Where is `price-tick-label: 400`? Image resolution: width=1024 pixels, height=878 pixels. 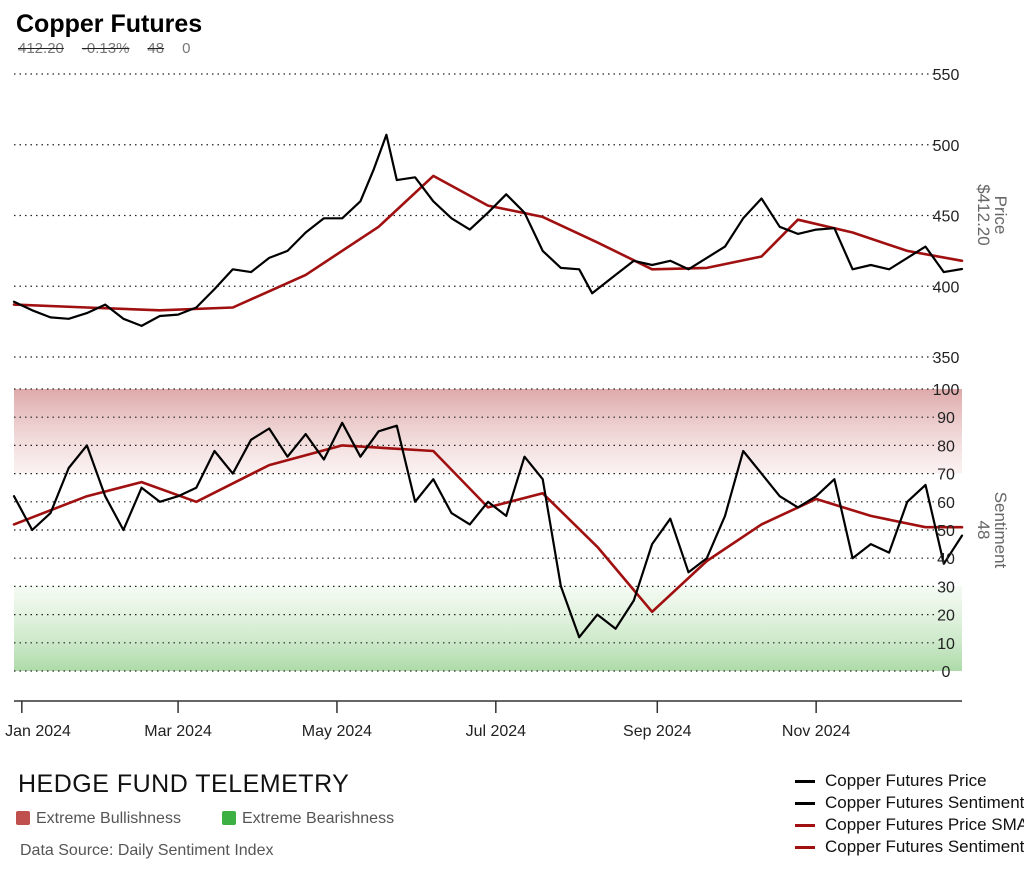 price-tick-label: 400 is located at coordinates (946, 287).